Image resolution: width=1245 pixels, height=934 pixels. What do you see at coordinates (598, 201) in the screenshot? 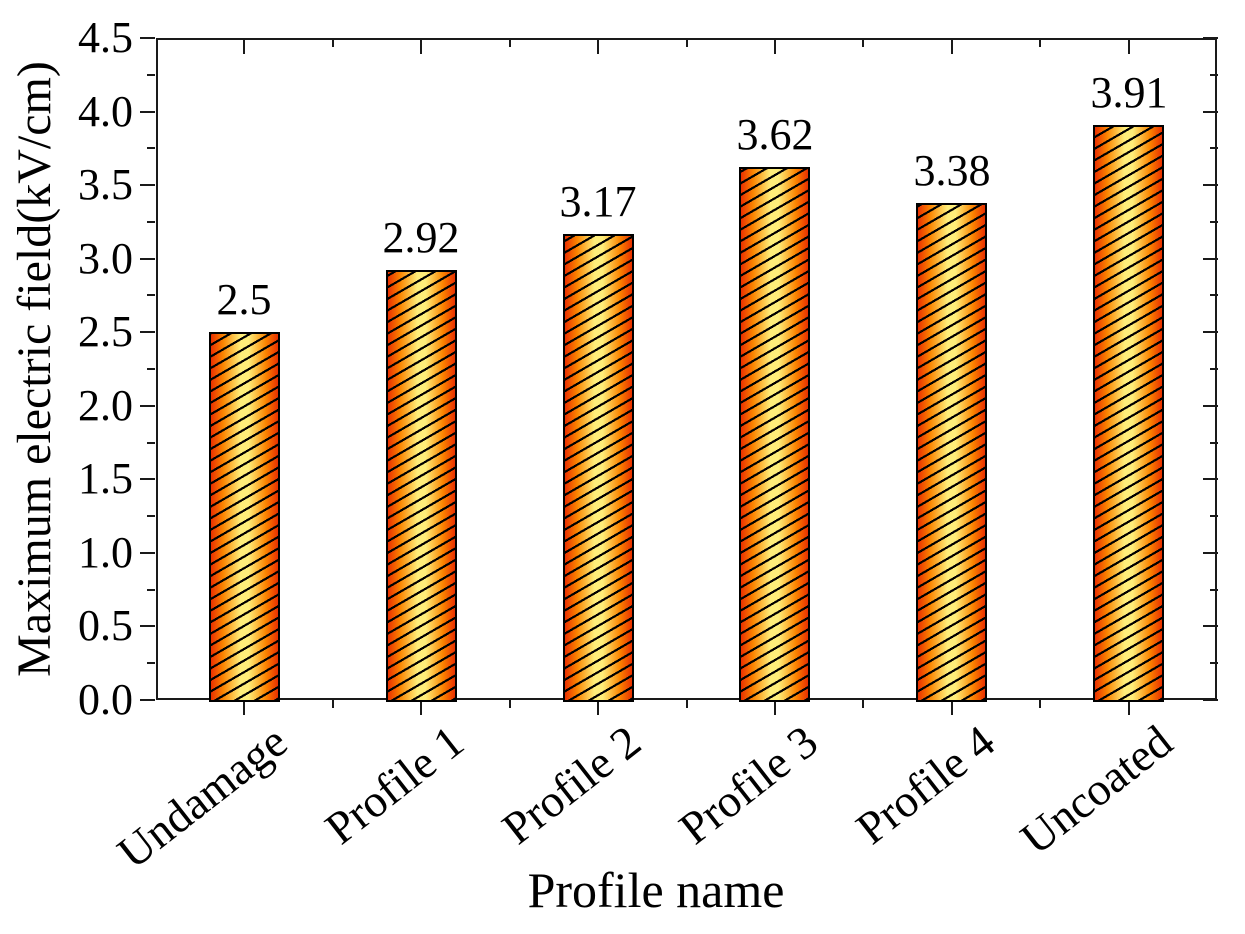
I see `bar-value-label: 3.17` at bounding box center [598, 201].